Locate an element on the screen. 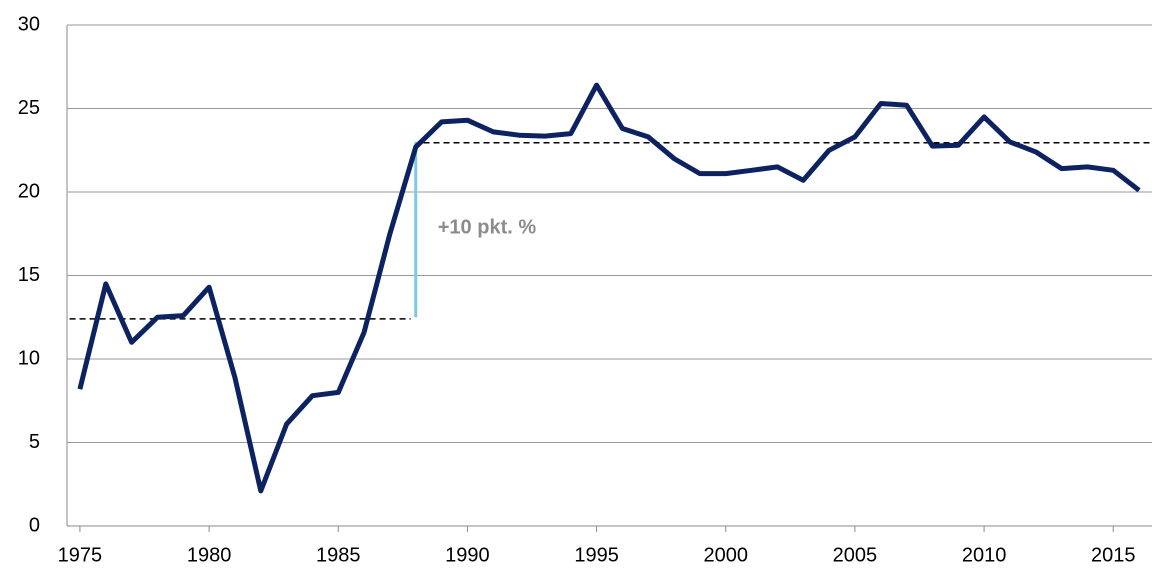 This screenshot has height=576, width=1154. y-tick-label: 15 is located at coordinates (29, 275).